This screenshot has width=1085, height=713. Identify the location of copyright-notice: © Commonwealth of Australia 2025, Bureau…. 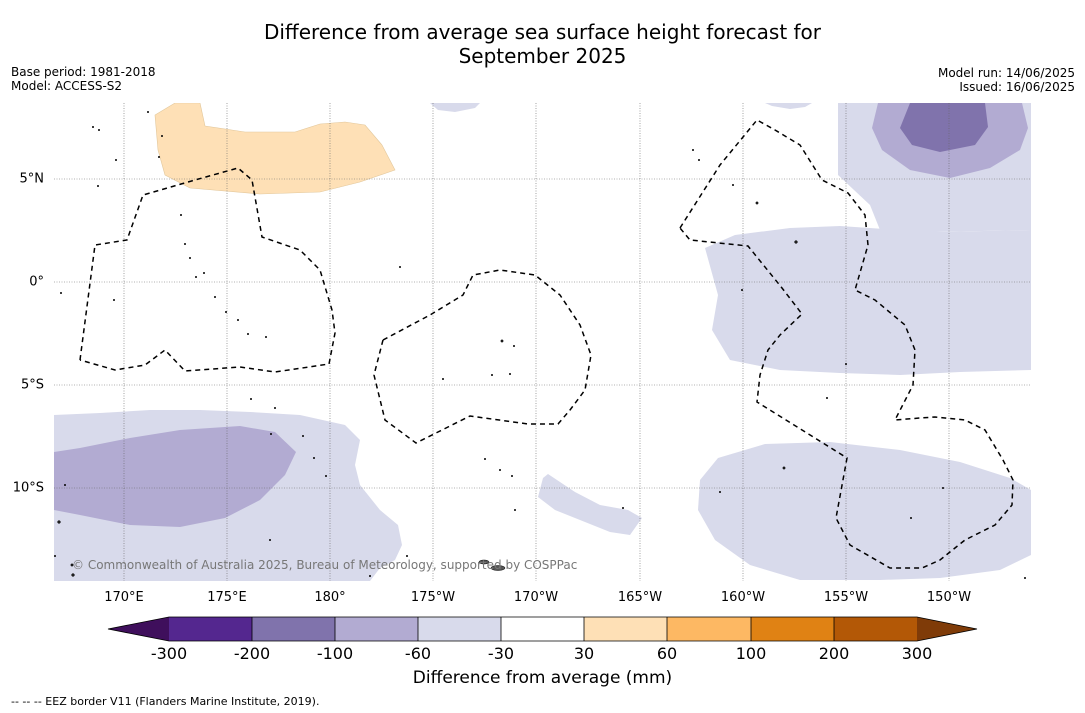
(325, 565).